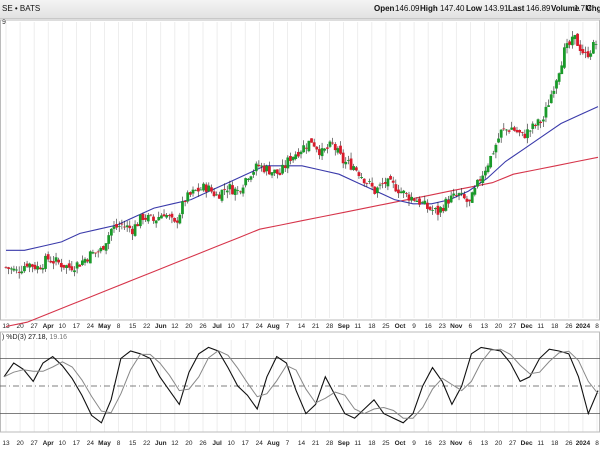 This screenshot has width=600, height=450. I want to click on x-tick-label: 27, so click(35, 443).